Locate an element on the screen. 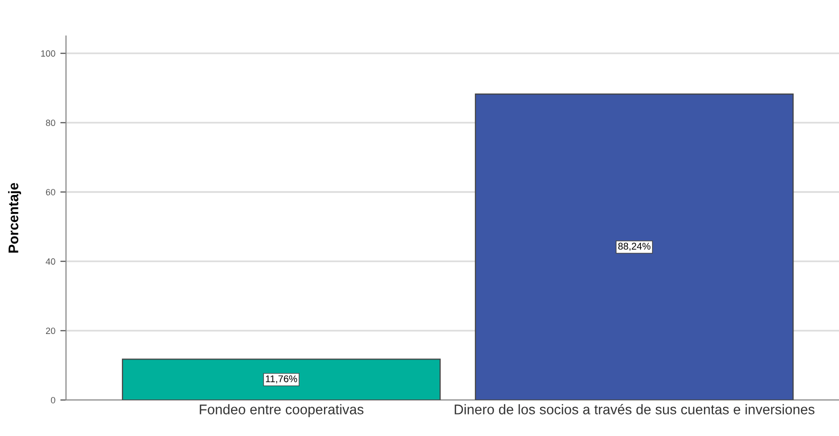 The height and width of the screenshot is (436, 839). y-tick-label: 60 is located at coordinates (51, 192).